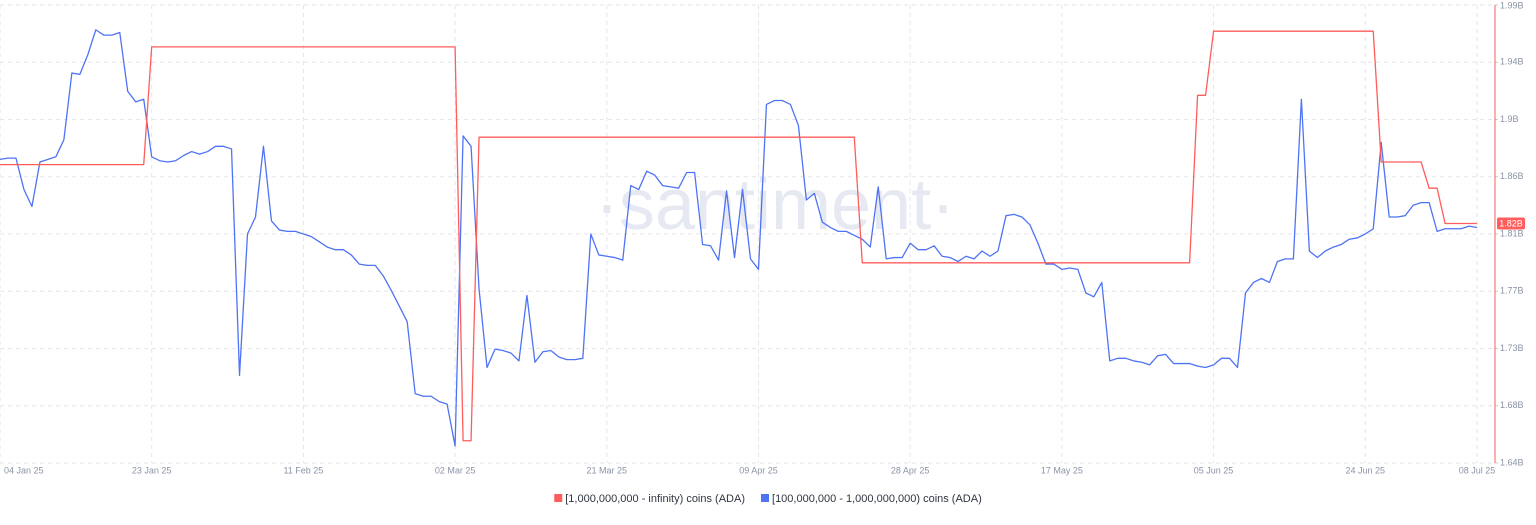 This screenshot has width=1536, height=525. I want to click on last-value-label: 1.82B, so click(1511, 223).